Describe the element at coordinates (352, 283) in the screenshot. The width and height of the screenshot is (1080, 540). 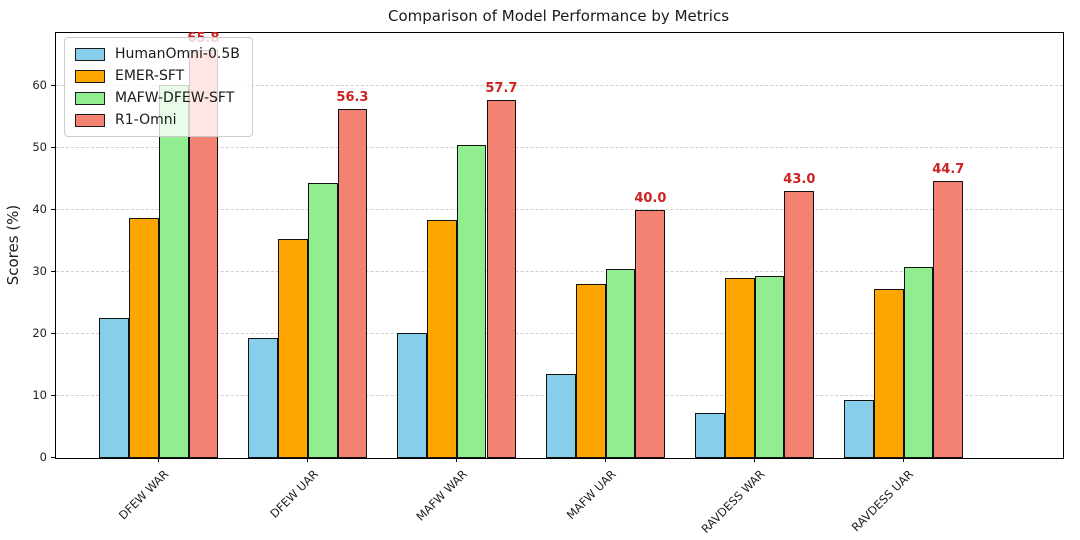
I see `bar-r1-omni-dfew-uar` at that location.